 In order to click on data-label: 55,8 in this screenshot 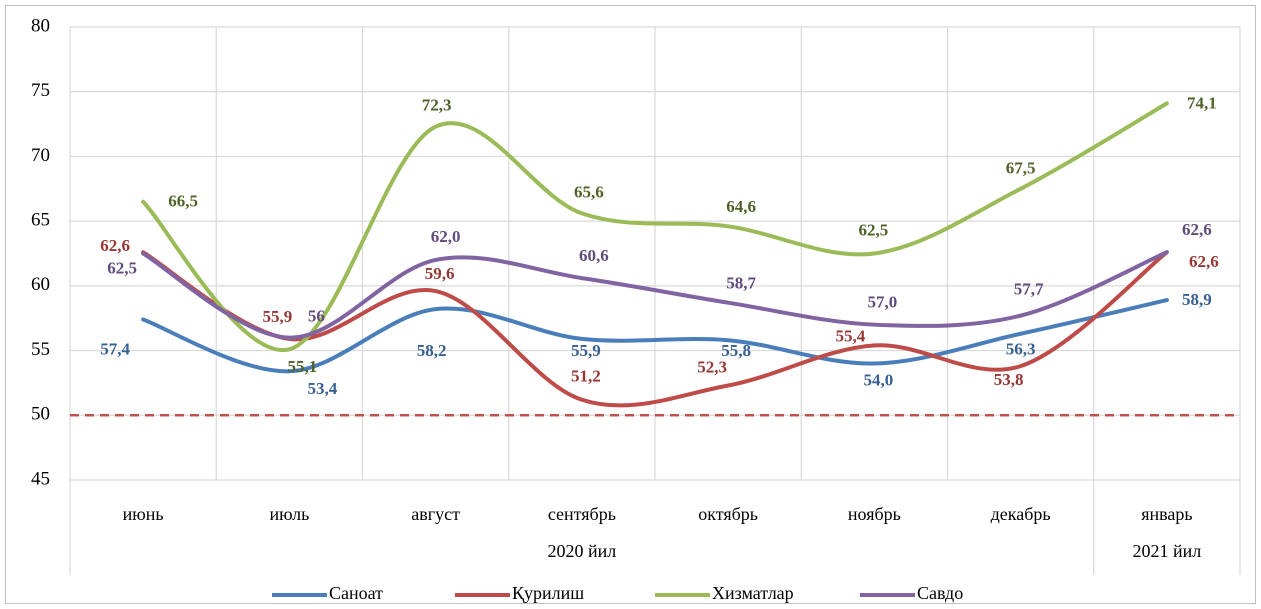, I will do `click(736, 350)`.